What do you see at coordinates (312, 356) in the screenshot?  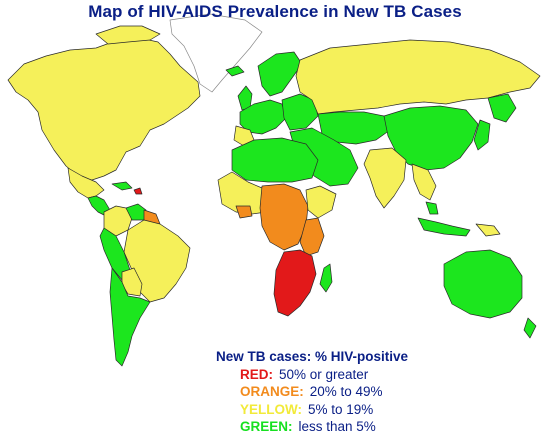 I see `legend-title: New TB cases: % HIV-positive` at bounding box center [312, 356].